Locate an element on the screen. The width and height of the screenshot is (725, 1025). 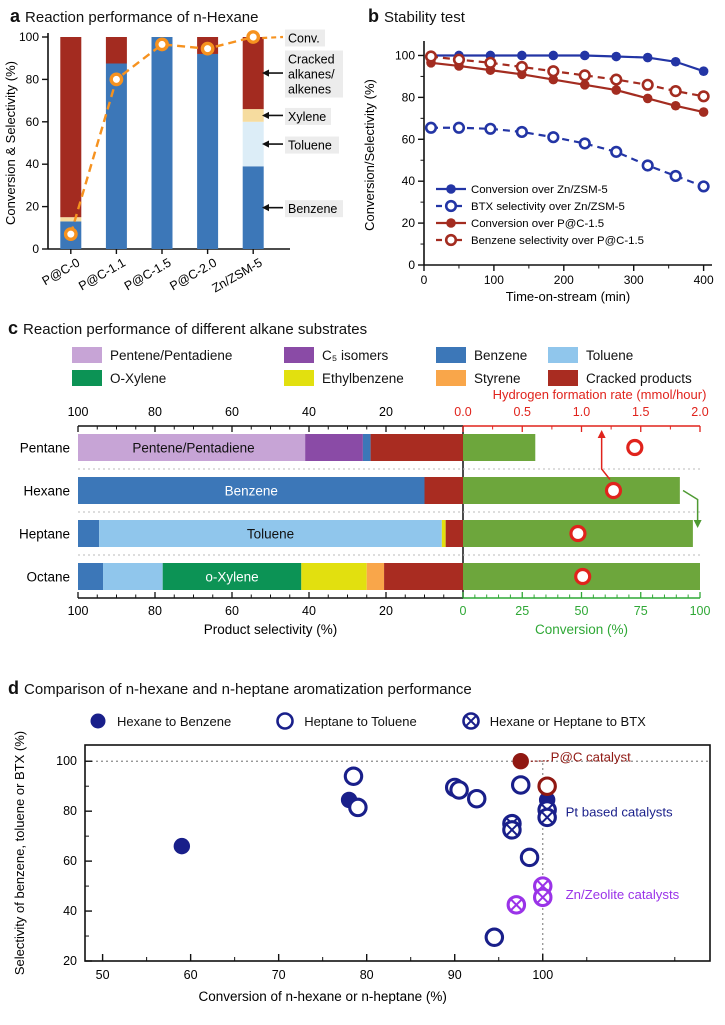
b-legend-marker is located at coordinates (451, 206).